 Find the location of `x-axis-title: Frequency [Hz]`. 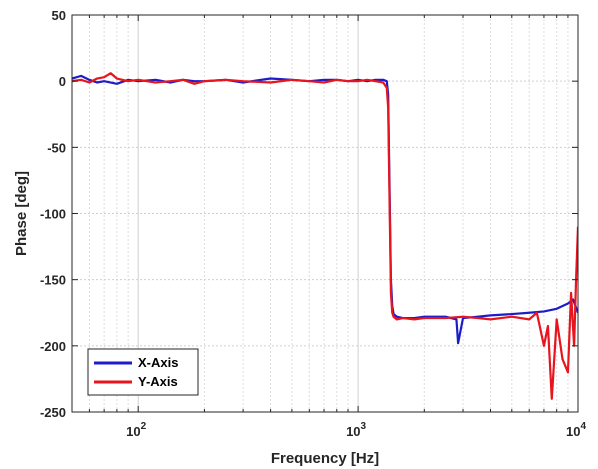

x-axis-title: Frequency [Hz] is located at coordinates (325, 458).